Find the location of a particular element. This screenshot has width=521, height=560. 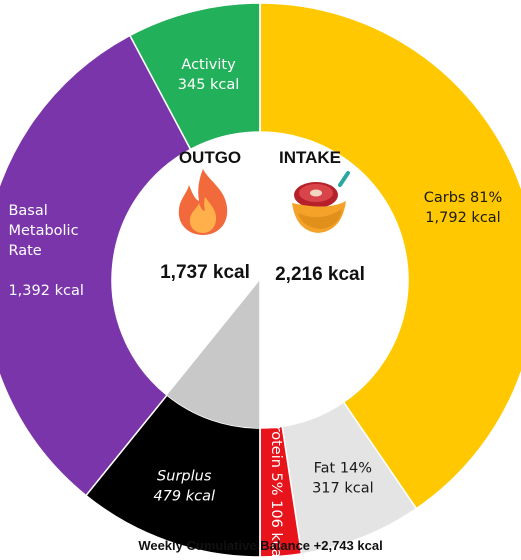

intake-label-protein: Protein 5% 106 kcal is located at coordinates (276, 488).